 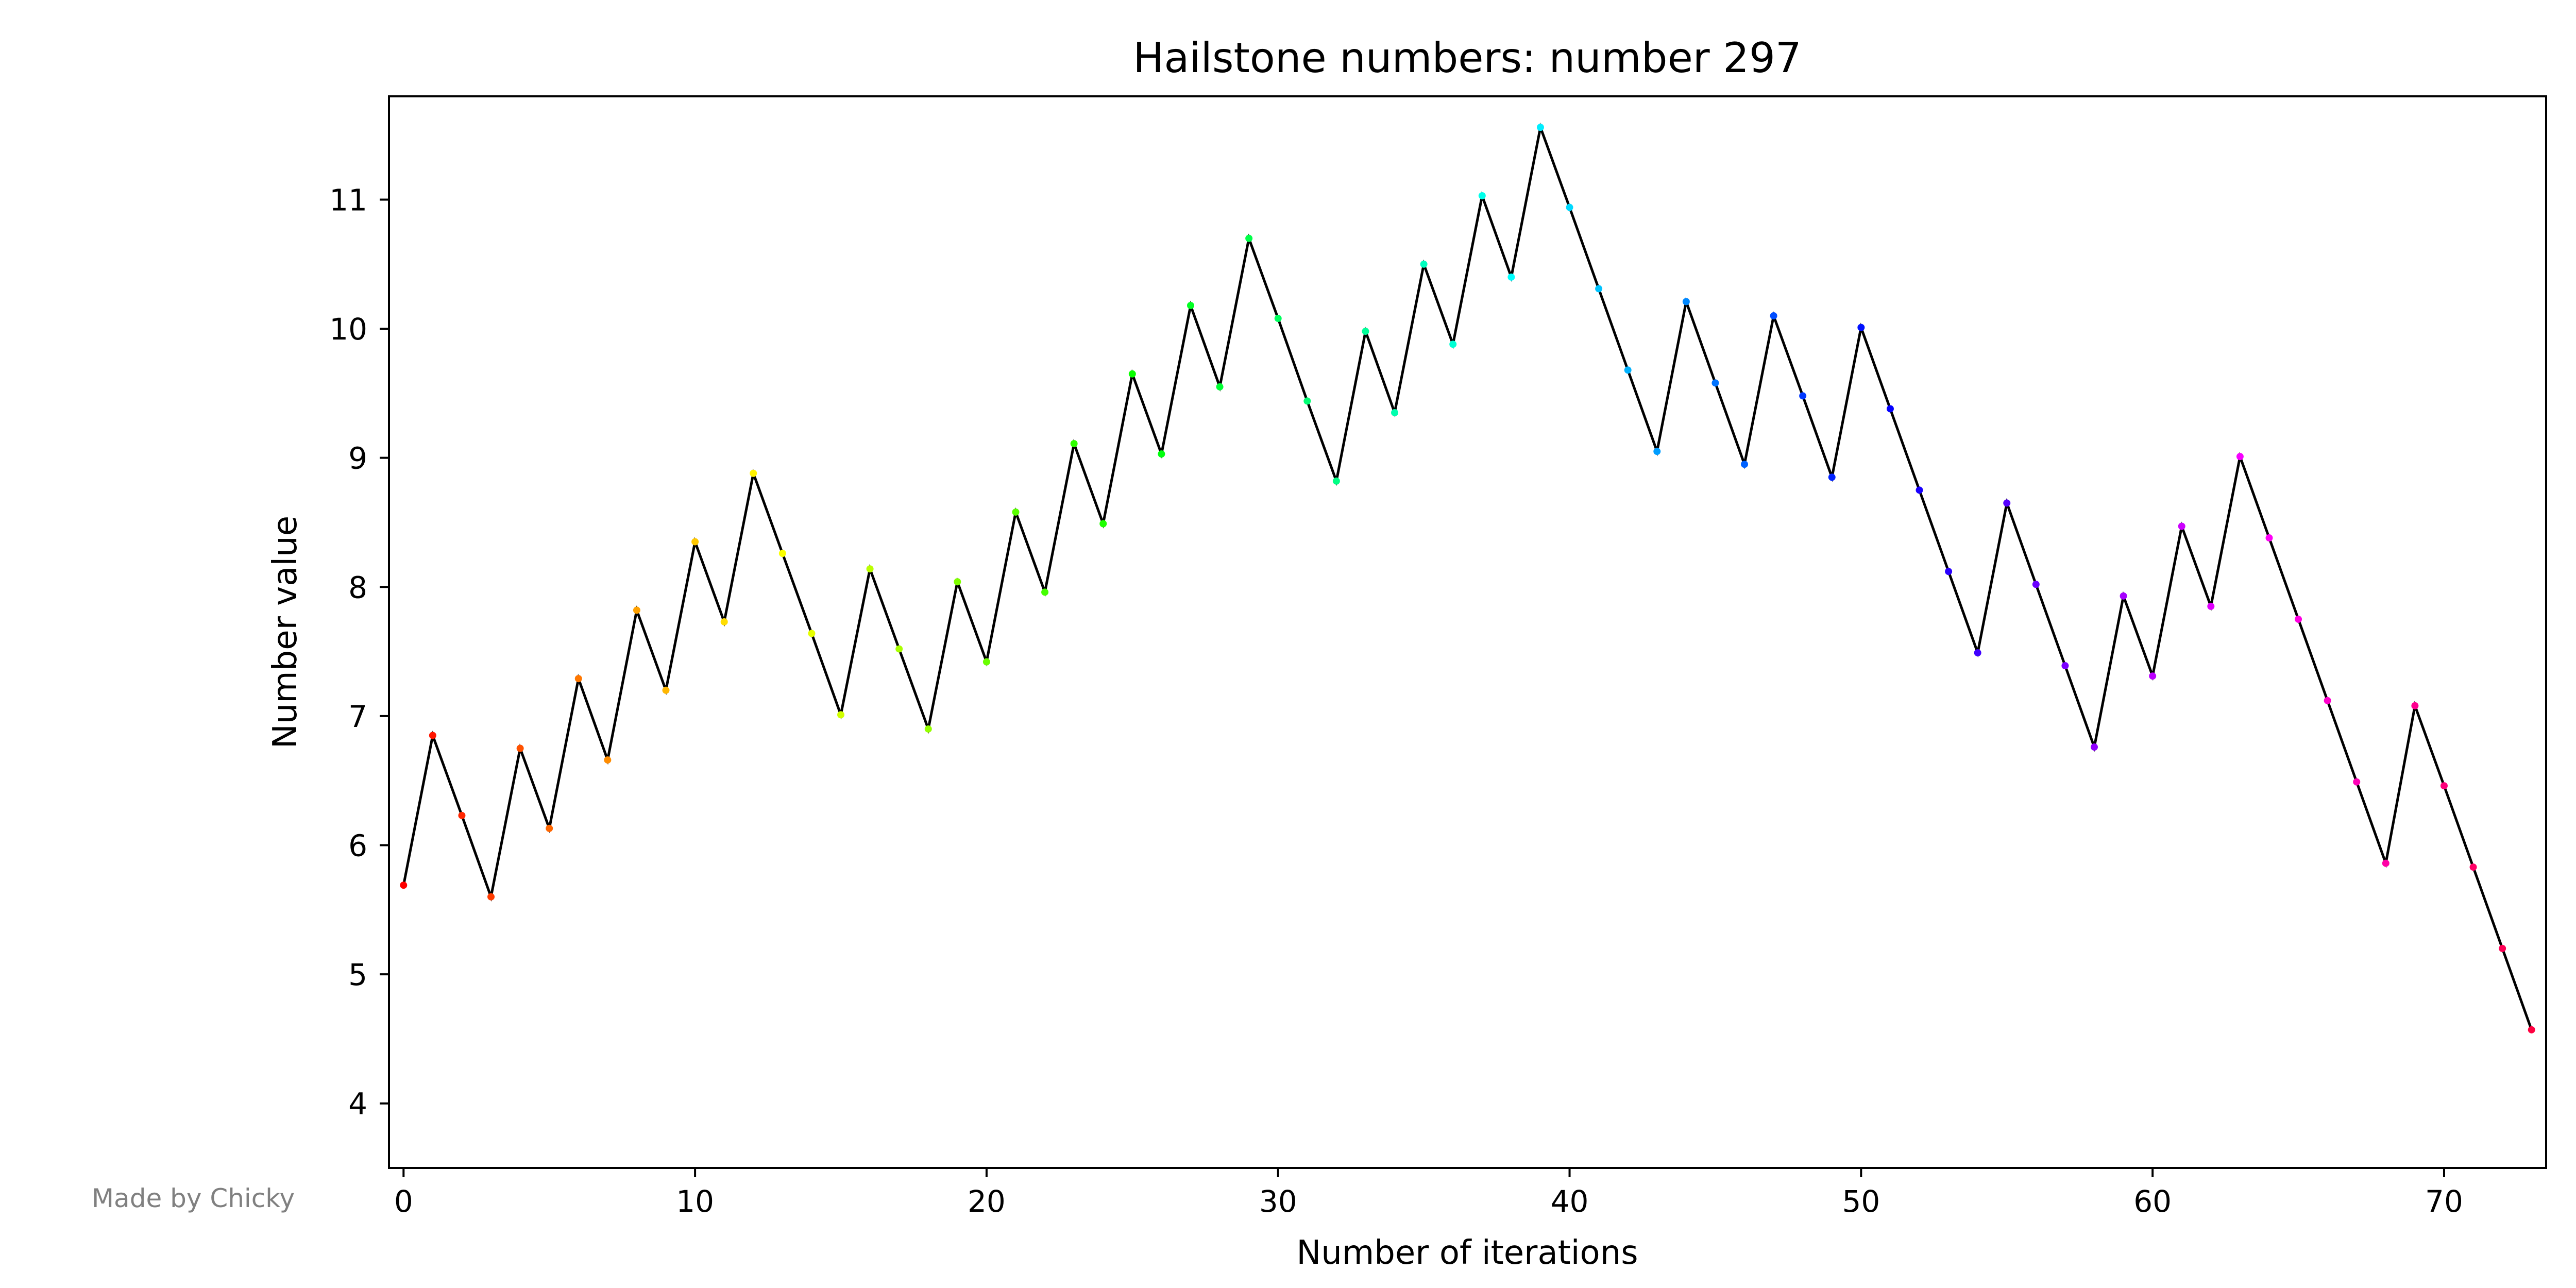 I want to click on y-axis-label: Number value, so click(x=285, y=632).